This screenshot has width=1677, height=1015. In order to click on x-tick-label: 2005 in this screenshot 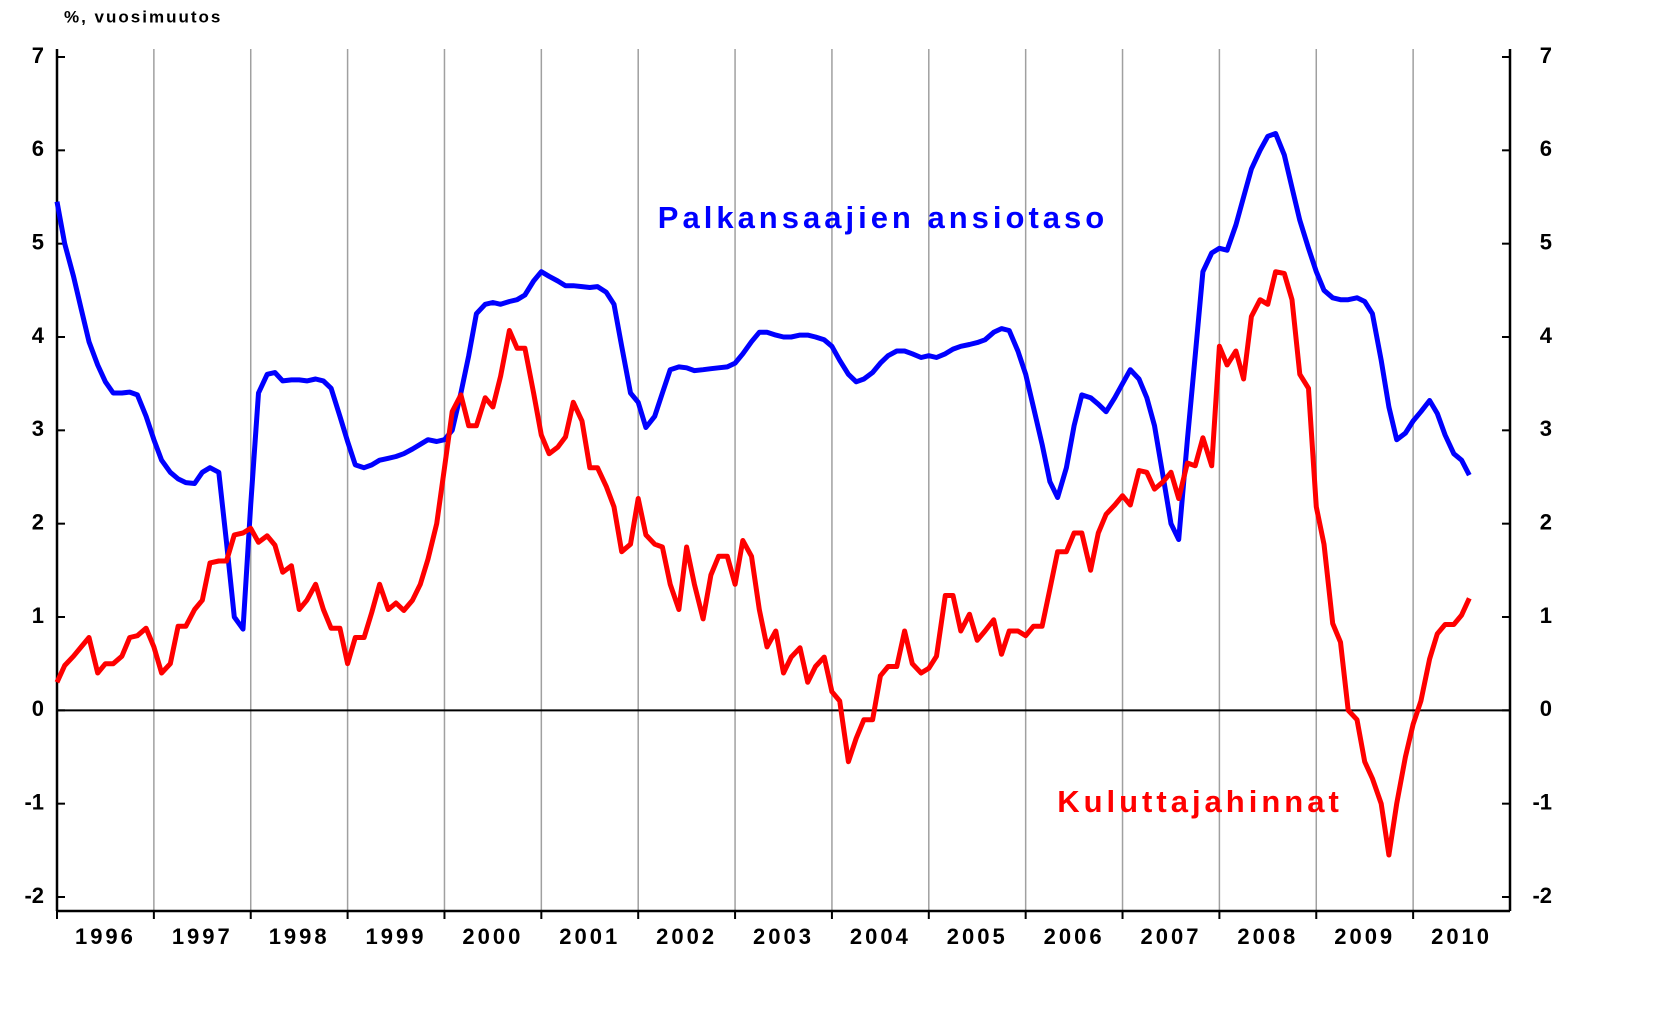, I will do `click(977, 936)`.